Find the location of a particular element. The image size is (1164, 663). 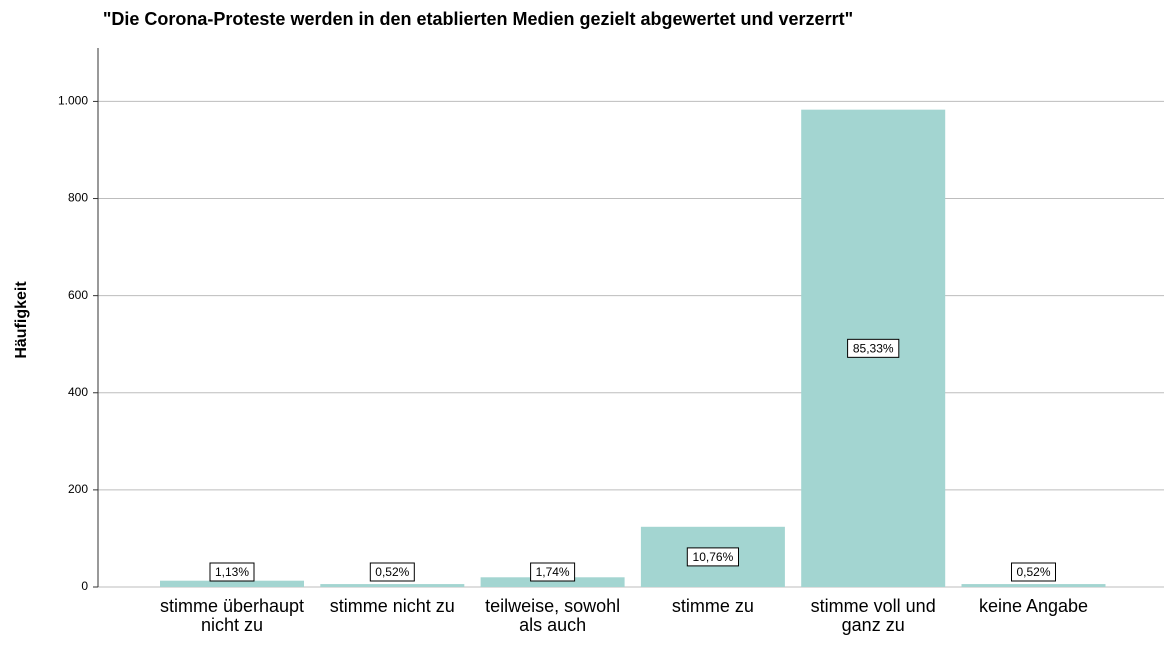

x-tick-label: teilweise, sowohl als auch is located at coordinates (553, 615).